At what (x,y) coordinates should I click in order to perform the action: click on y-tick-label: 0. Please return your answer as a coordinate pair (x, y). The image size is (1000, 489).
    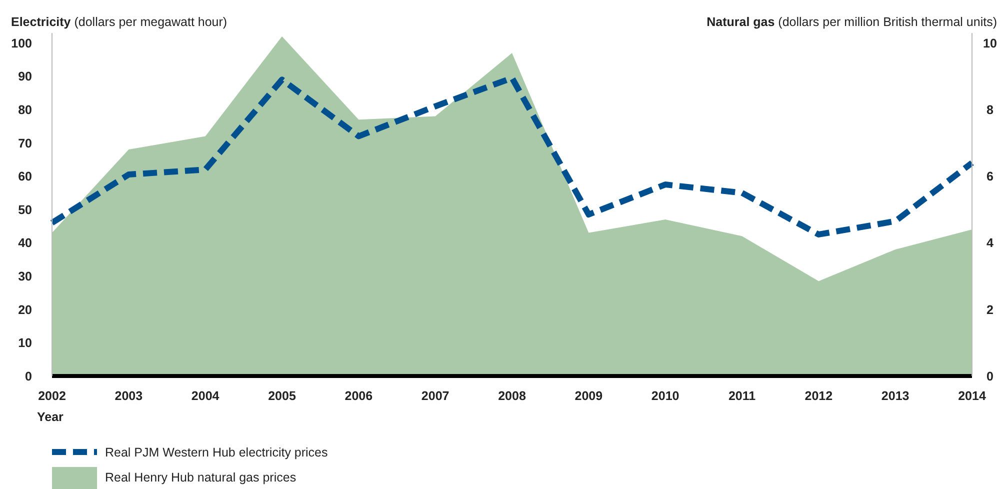
    Looking at the image, I should click on (28, 376).